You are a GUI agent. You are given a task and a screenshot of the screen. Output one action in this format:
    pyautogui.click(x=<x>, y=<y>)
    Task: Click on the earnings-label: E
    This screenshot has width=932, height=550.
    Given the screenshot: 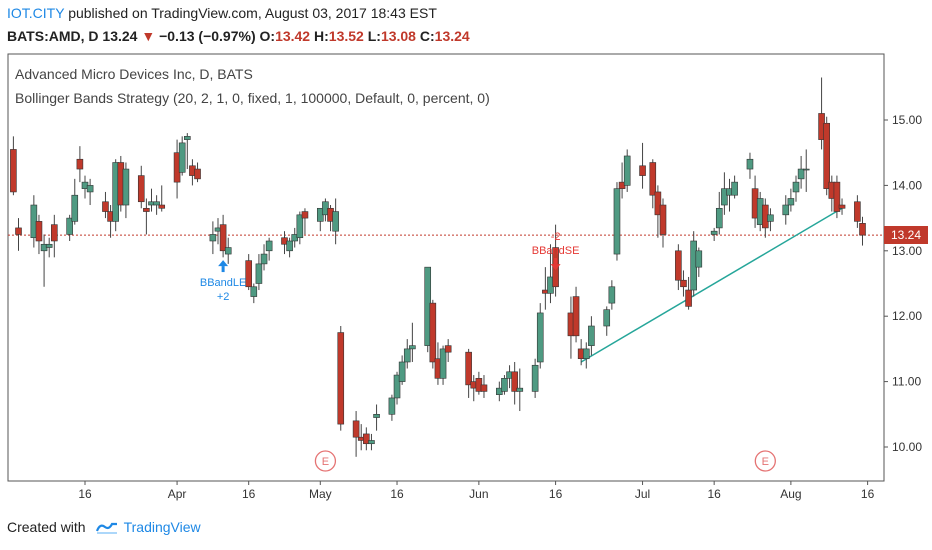 What is the action you would take?
    pyautogui.click(x=765, y=462)
    